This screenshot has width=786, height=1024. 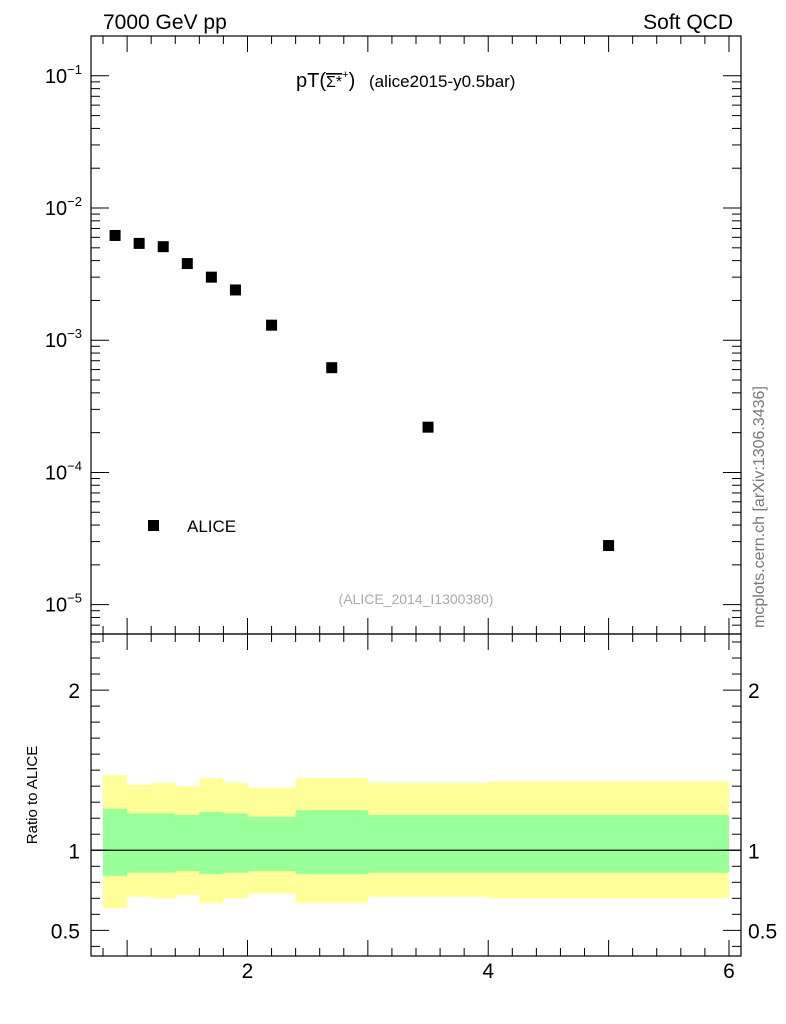 I want to click on x-tick-label: 2, so click(x=248, y=971).